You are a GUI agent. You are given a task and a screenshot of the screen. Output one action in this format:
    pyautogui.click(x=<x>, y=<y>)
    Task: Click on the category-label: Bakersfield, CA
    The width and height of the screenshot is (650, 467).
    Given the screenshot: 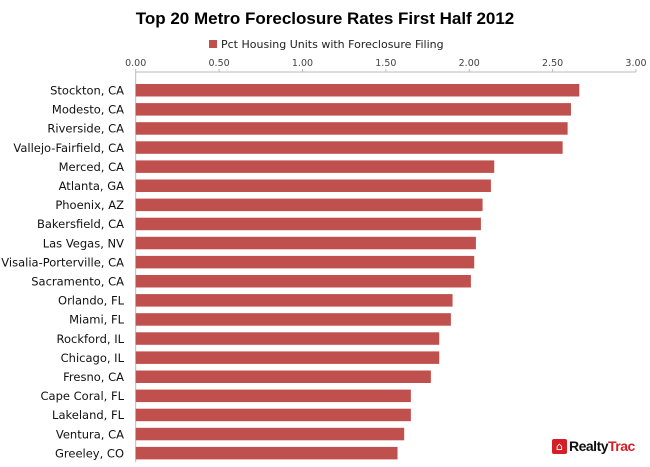 What is the action you would take?
    pyautogui.click(x=80, y=224)
    